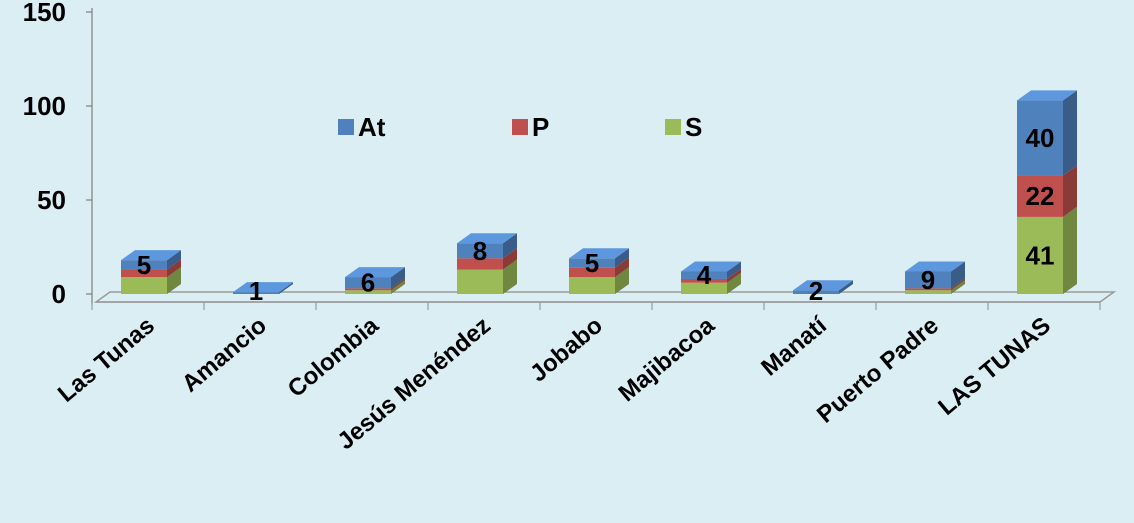  Describe the element at coordinates (540, 127) in the screenshot. I see `legend-label: P` at that location.